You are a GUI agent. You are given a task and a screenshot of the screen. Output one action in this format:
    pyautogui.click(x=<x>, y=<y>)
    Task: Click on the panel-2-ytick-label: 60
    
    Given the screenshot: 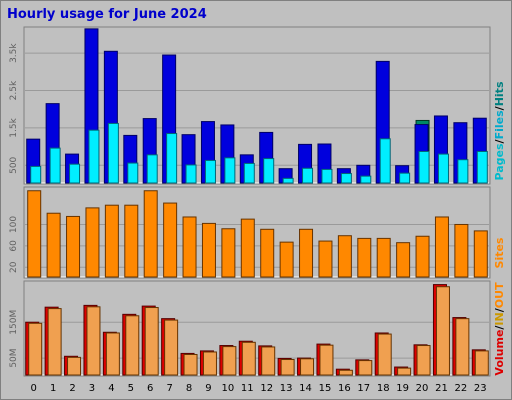 What is the action you would take?
    pyautogui.click(x=14, y=246)
    